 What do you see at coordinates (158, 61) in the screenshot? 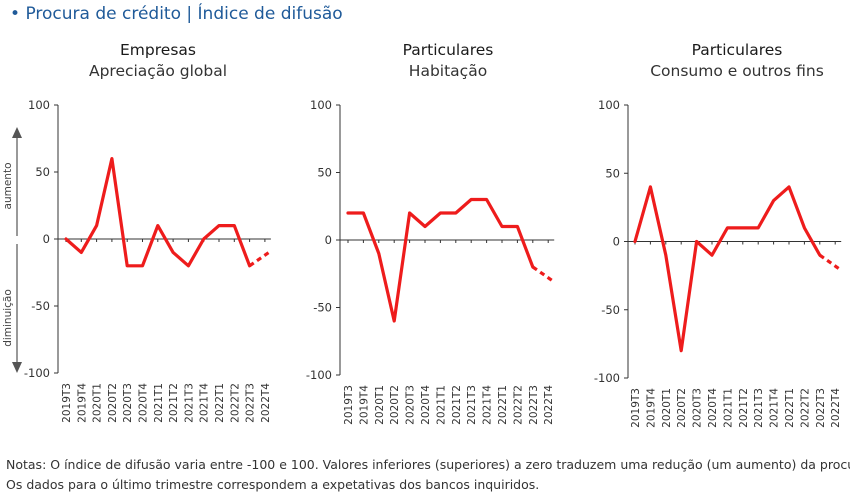
I see `chart-1-title-block: Empresas Apreciação global` at bounding box center [158, 61].